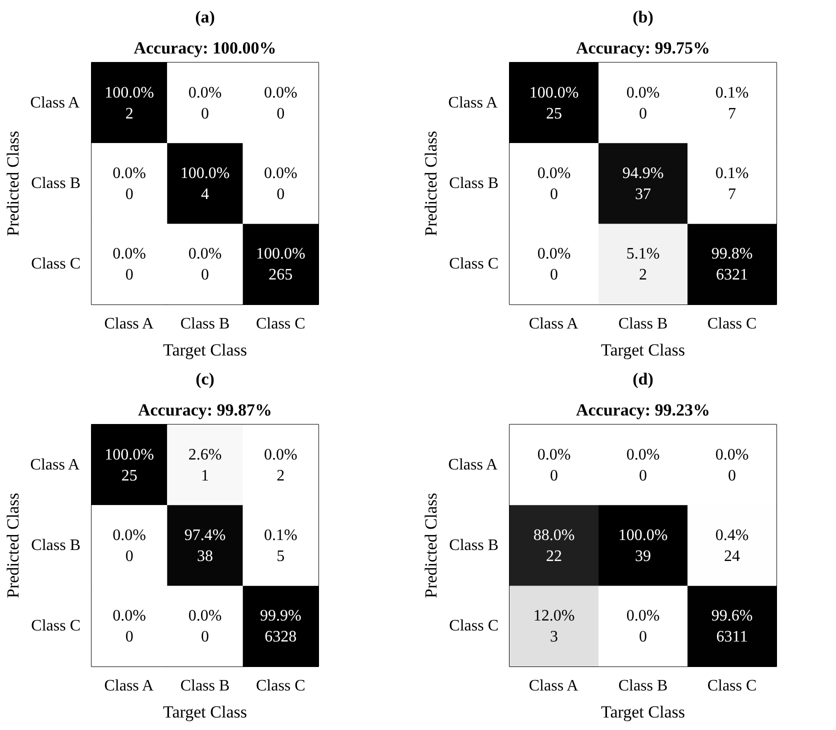 This screenshot has height=730, width=836. Describe the element at coordinates (643, 48) in the screenshot. I see `chart-subtitle: Accuracy: 99.75%` at that location.